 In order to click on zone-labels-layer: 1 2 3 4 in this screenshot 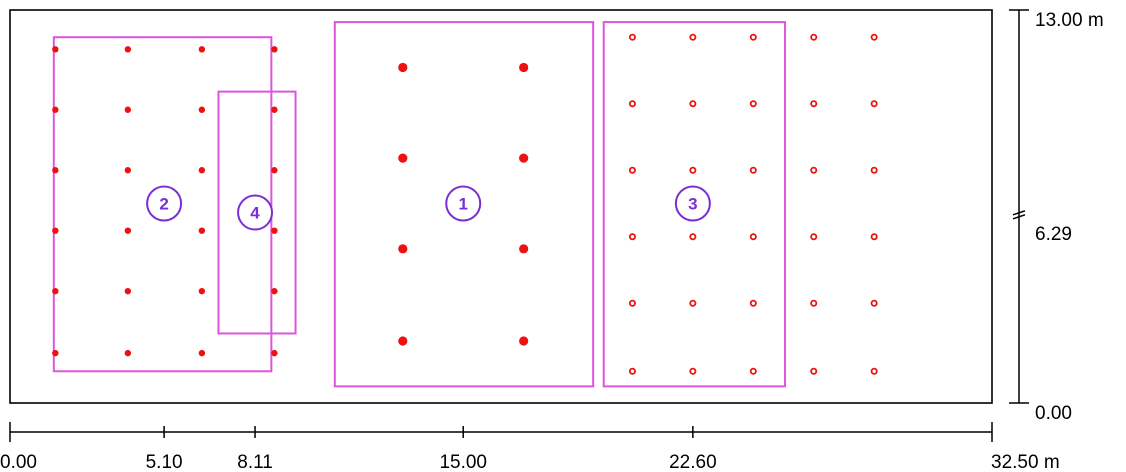, I will do `click(428, 208)`.